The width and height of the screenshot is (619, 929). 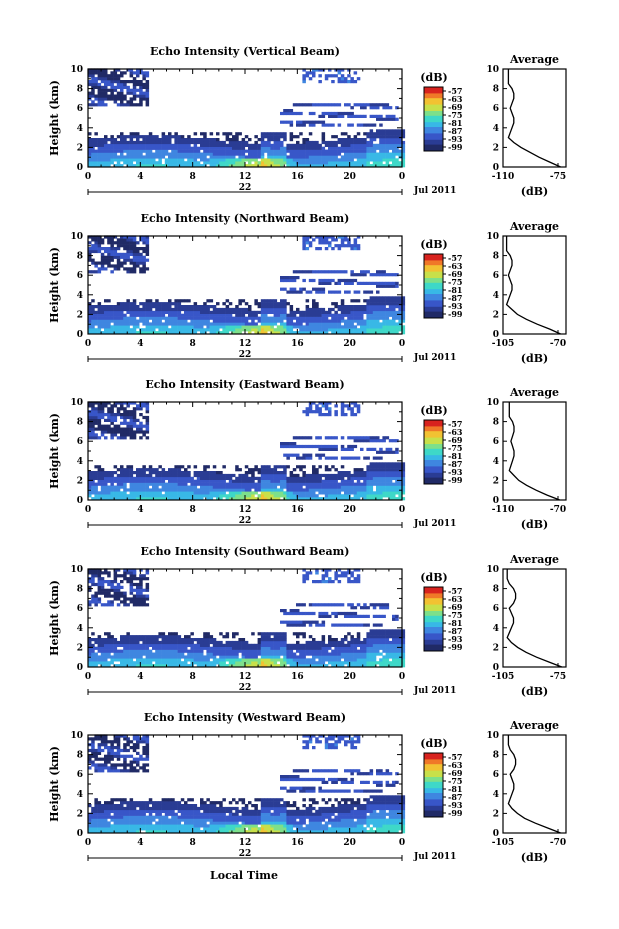 What do you see at coordinates (433, 244) in the screenshot?
I see `colorbar-unit: (dB)` at bounding box center [433, 244].